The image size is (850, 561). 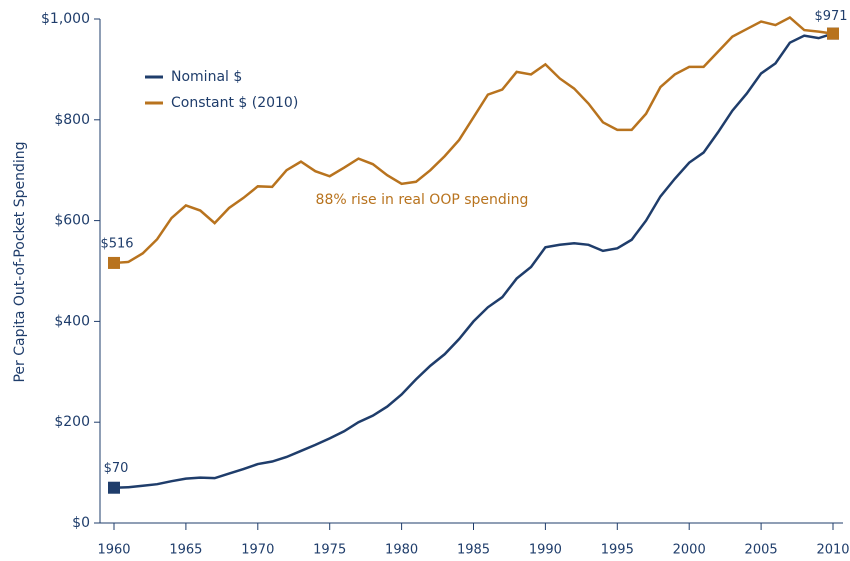 What do you see at coordinates (72, 221) in the screenshot?
I see `y-tick-label: $600` at bounding box center [72, 221].